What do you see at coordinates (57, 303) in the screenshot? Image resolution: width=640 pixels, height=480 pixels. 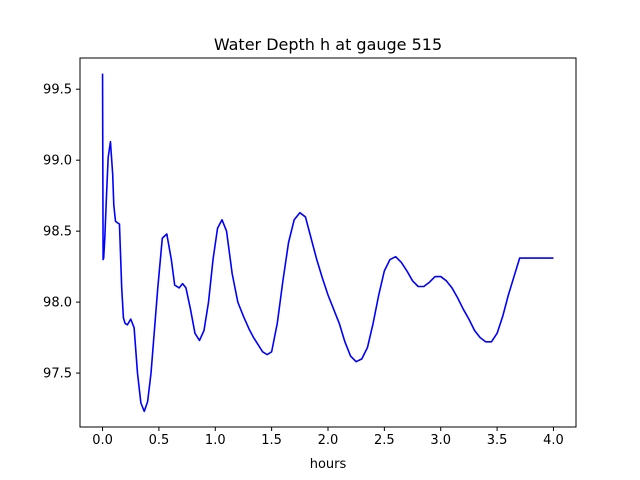 I see `y-tick-label: 98.0` at bounding box center [57, 303].